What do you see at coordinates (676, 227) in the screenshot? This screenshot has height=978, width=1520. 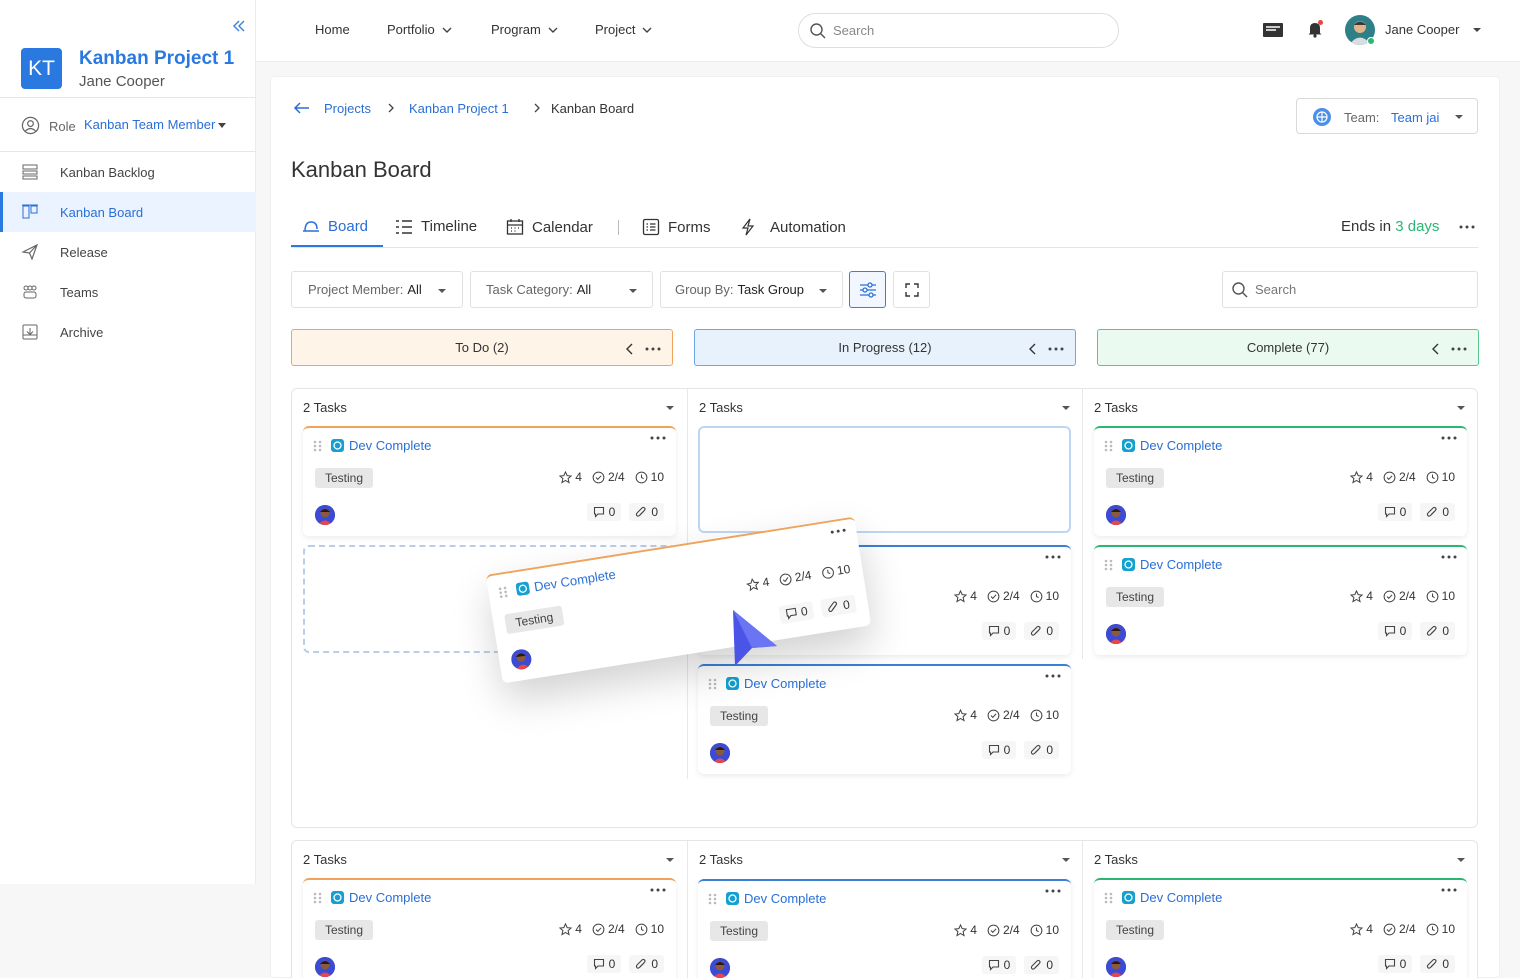 I see `tab-forms: Forms` at bounding box center [676, 227].